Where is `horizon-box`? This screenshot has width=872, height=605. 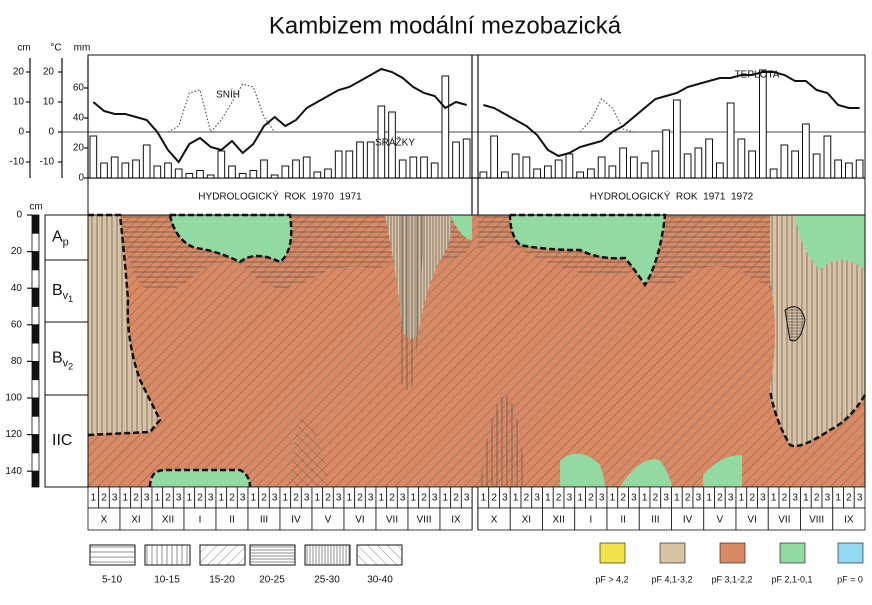
horizon-box is located at coordinates (66, 237).